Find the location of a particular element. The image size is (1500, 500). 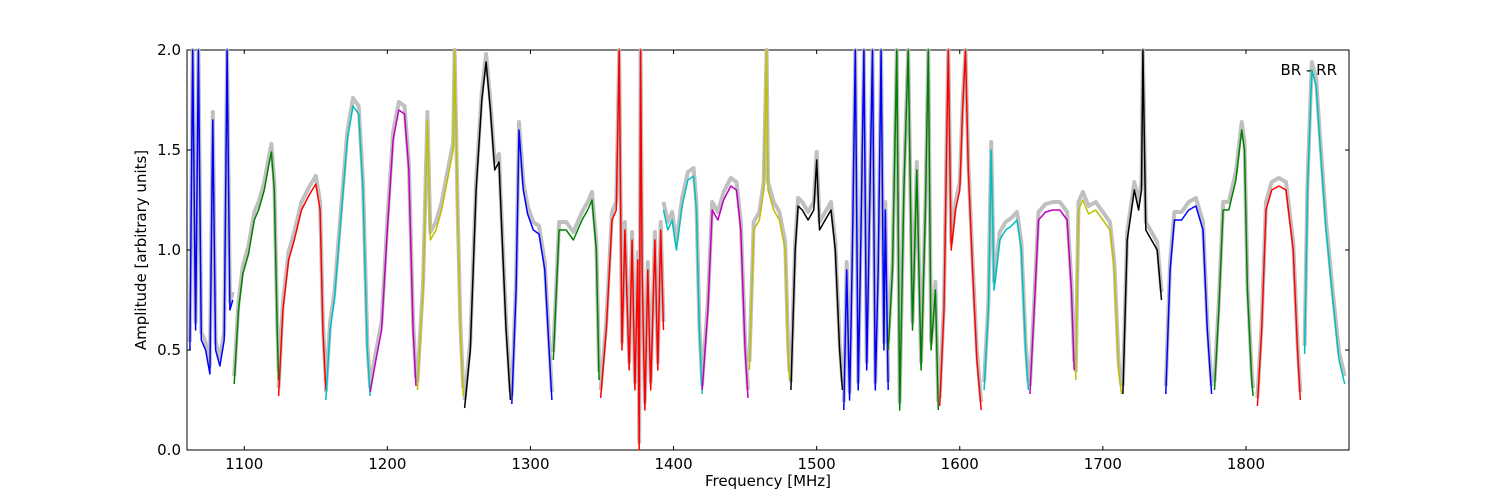

plot-annotation: BR - RR is located at coordinates (1308, 70).